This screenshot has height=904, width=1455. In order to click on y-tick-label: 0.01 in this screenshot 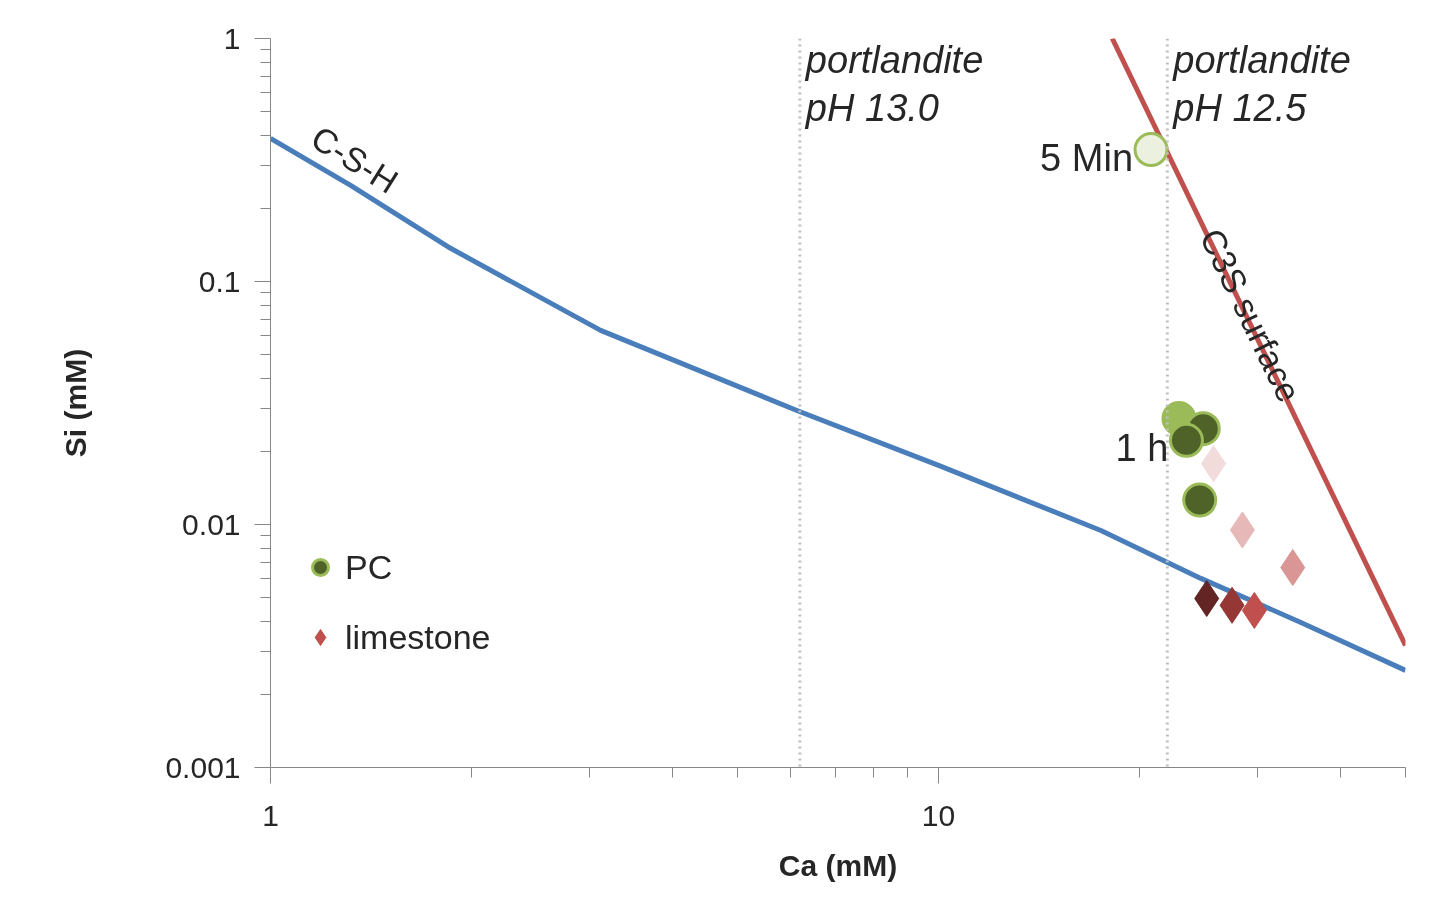, I will do `click(211, 524)`.